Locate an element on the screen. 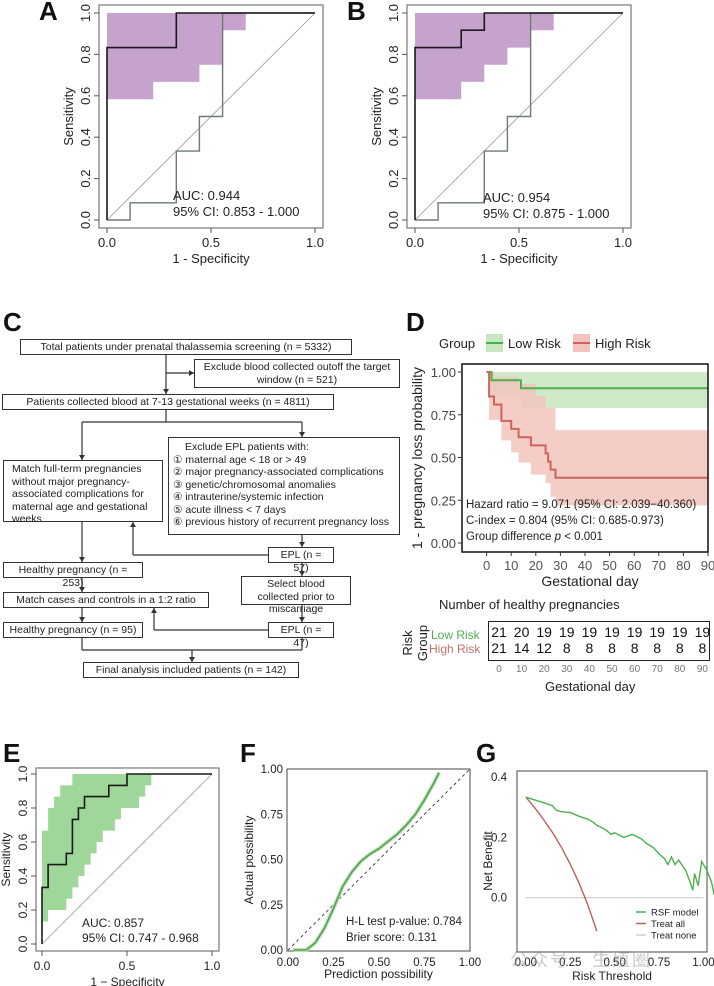 The width and height of the screenshot is (714, 986). ci-band-A is located at coordinates (176, 56).